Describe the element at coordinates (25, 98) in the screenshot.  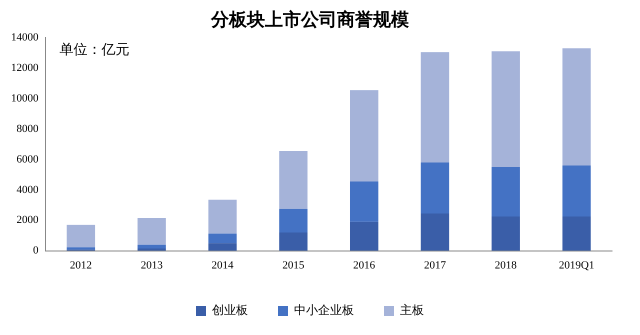
I see `y-tick-label: 10000` at that location.